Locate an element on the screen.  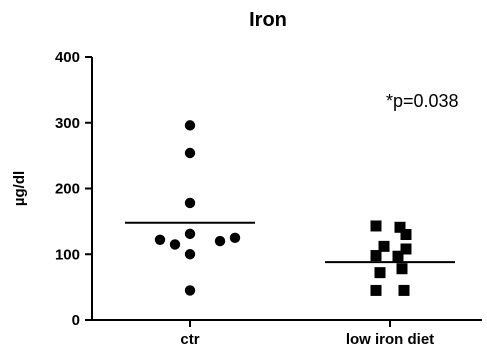
y-tick-label-400: 400 is located at coordinates (67, 57).